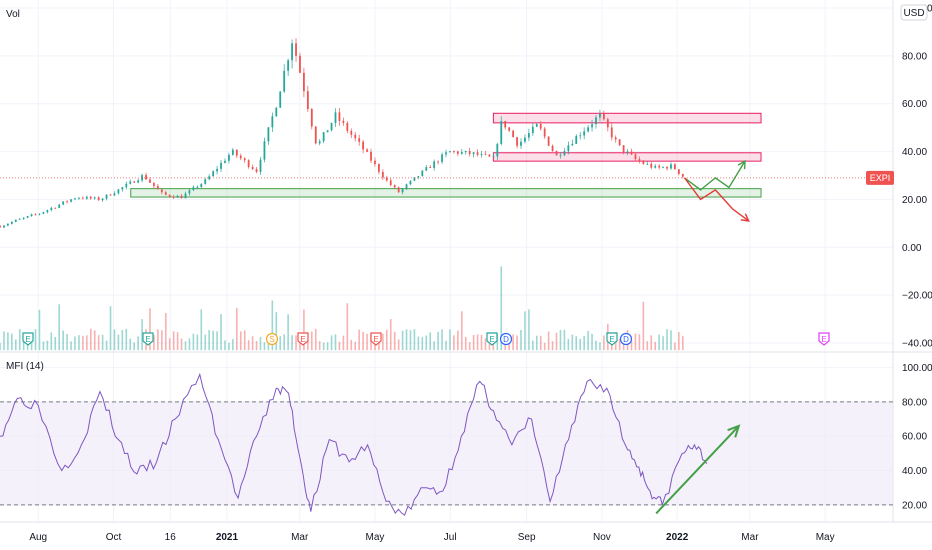  I want to click on price-tick-label: 80.00, so click(914, 56).